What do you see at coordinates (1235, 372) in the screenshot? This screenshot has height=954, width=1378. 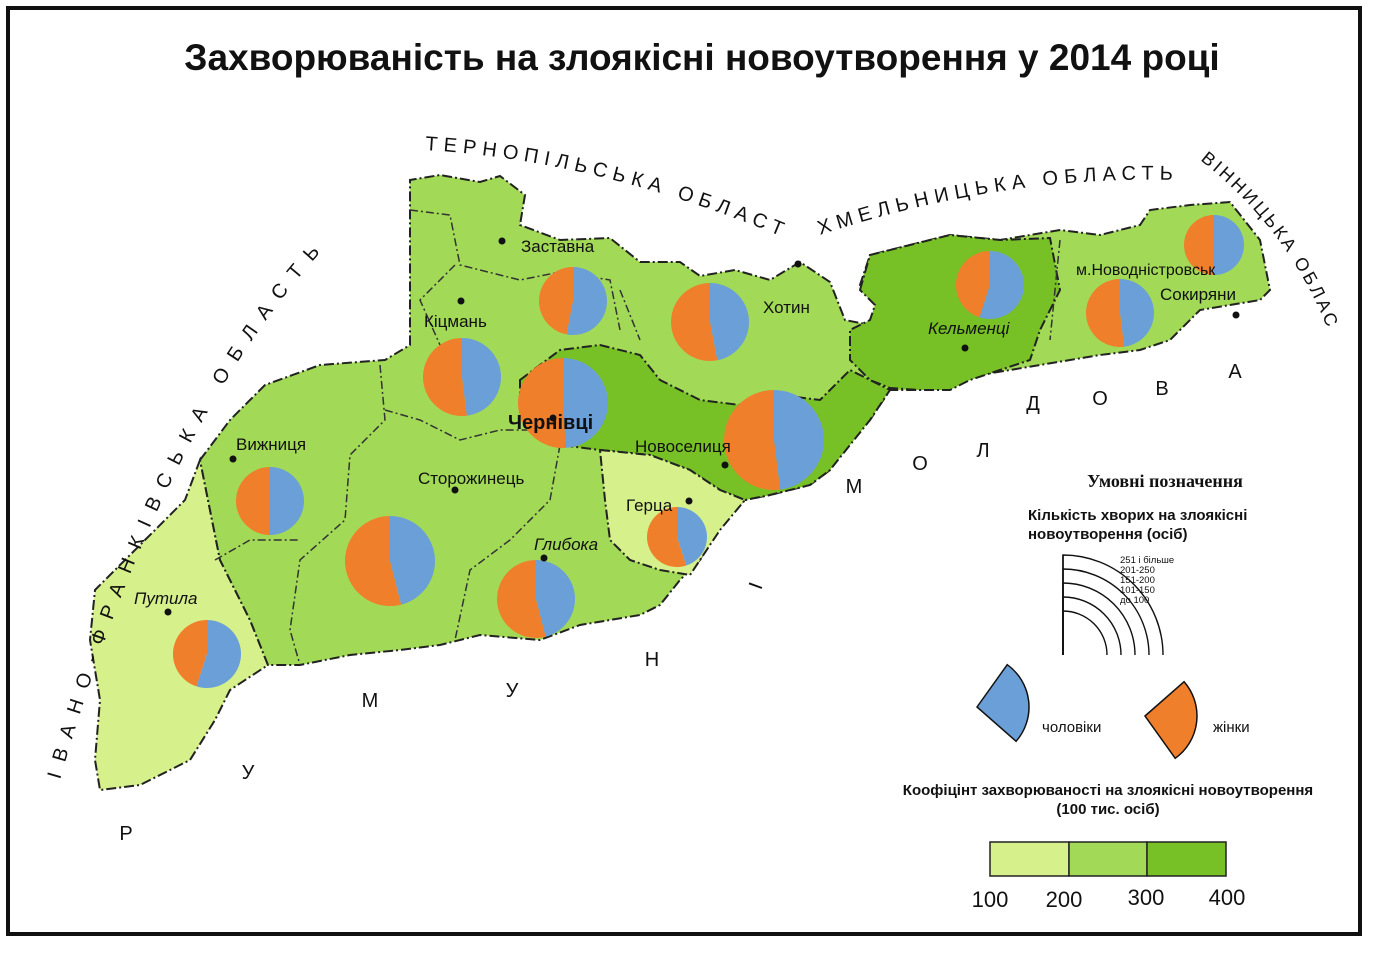 I see `country-letter: А` at bounding box center [1235, 372].